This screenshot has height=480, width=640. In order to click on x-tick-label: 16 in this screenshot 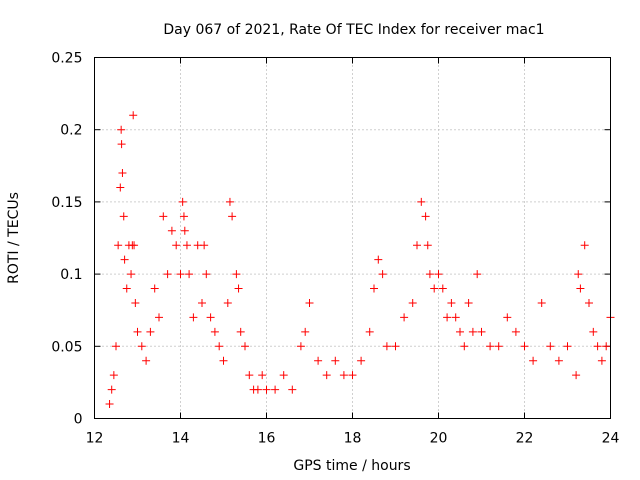, I will do `click(267, 439)`.